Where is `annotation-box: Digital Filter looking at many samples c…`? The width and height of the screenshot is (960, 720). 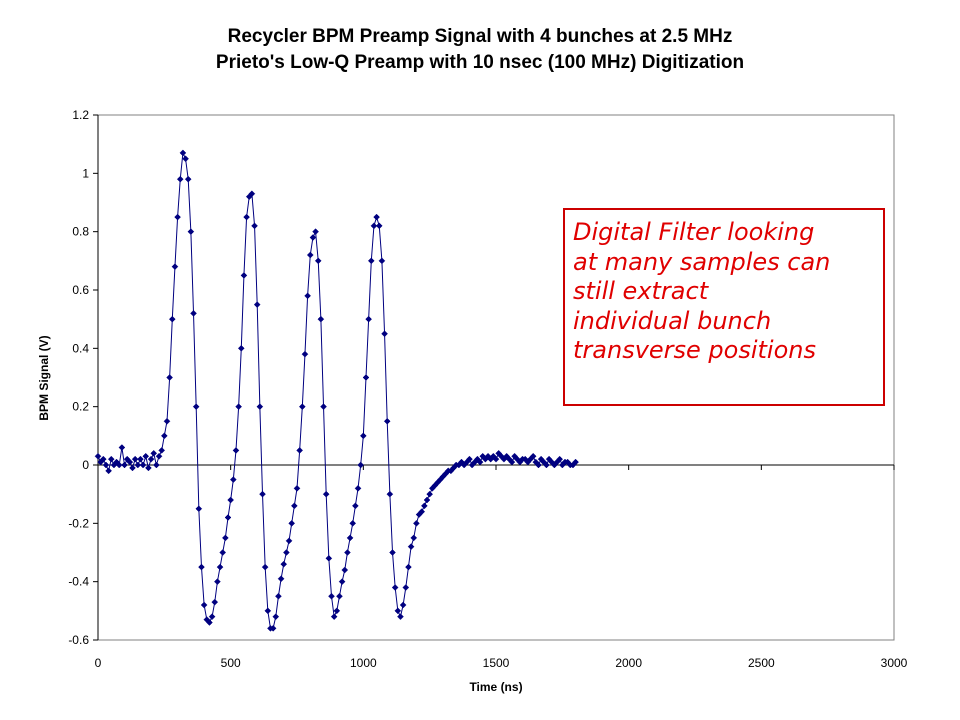
annotation-box: Digital Filter looking at many samples c… is located at coordinates (724, 307).